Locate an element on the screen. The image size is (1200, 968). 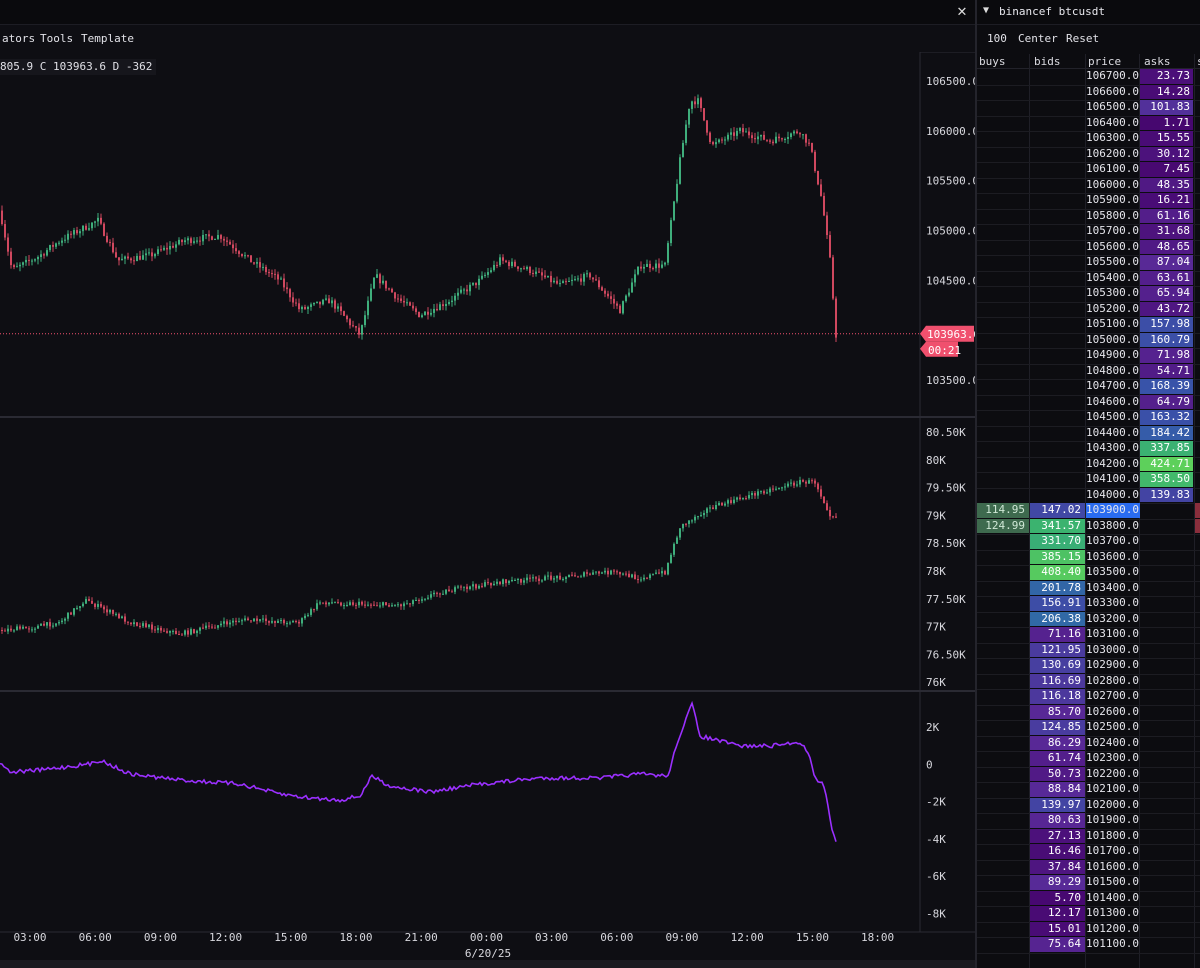
orderbook-row: 124.99 341.57 103800.0 is located at coordinates (1088, 526).